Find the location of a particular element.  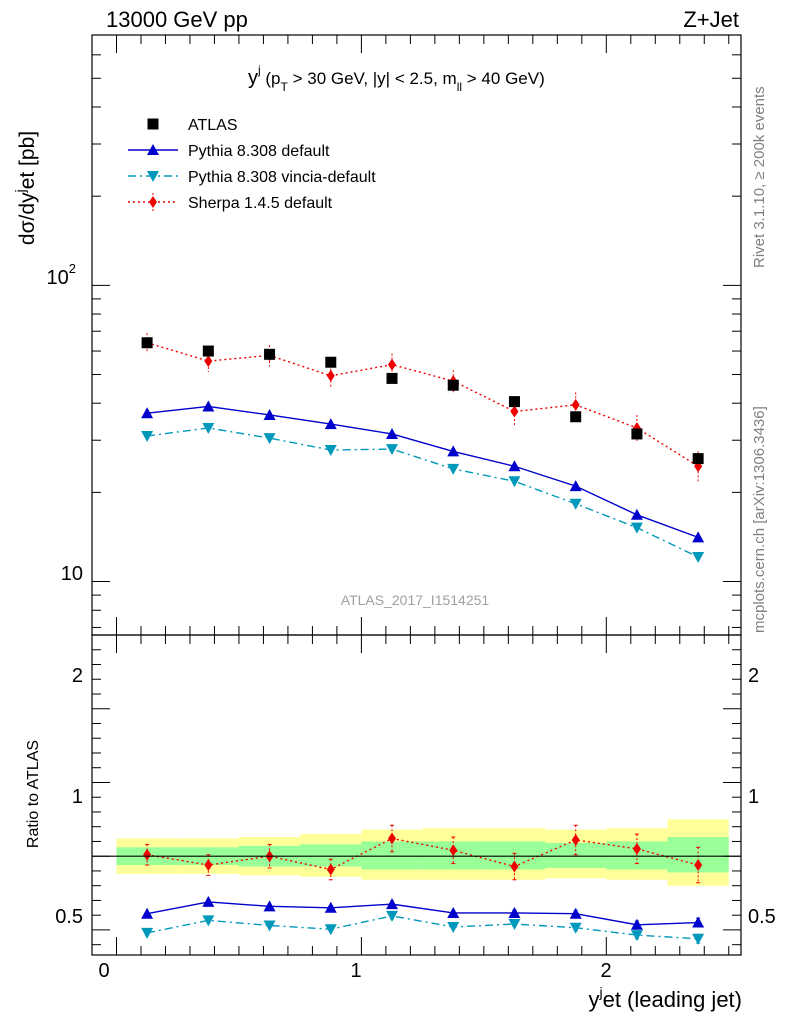

series-line-sherpa-1-4-5-default is located at coordinates (422, 404).